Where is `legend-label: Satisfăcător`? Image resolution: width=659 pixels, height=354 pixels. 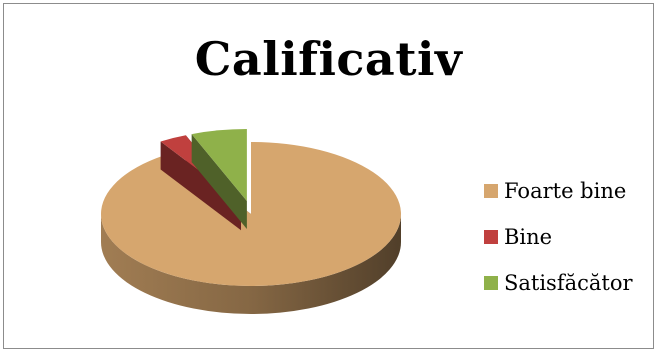
legend-label: Satisfăcător is located at coordinates (568, 283).